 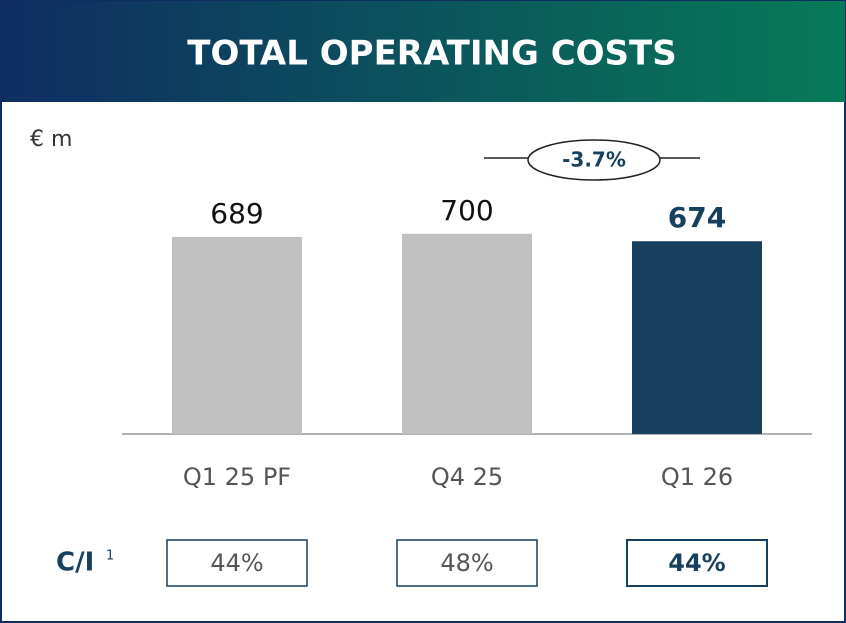 What do you see at coordinates (75, 563) in the screenshot?
I see `ratio-label: C/I` at bounding box center [75, 563].